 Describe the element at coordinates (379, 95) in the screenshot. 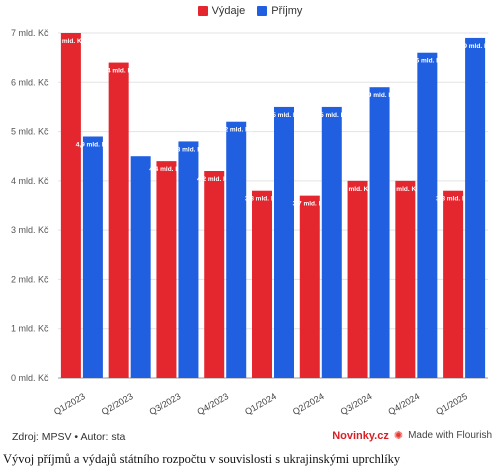

I see `data-label: 5,9 mld. Kč` at that location.